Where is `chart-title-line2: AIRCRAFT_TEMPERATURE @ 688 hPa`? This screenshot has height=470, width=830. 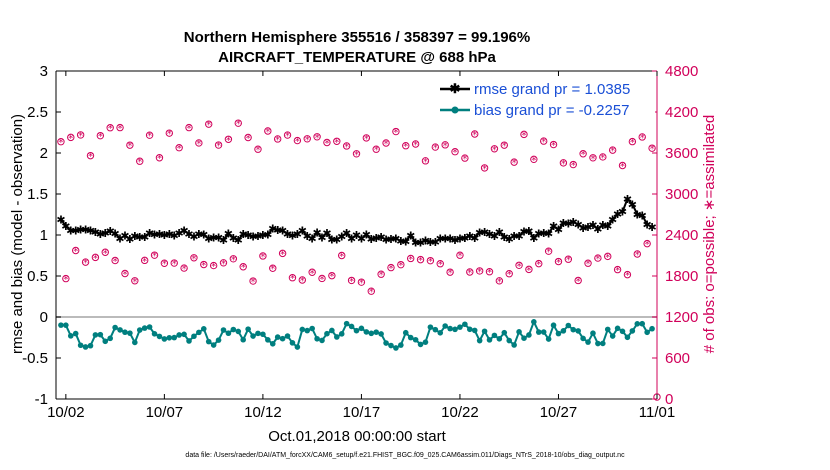 chart-title-line2: AIRCRAFT_TEMPERATURE @ 688 hPa is located at coordinates (357, 57).